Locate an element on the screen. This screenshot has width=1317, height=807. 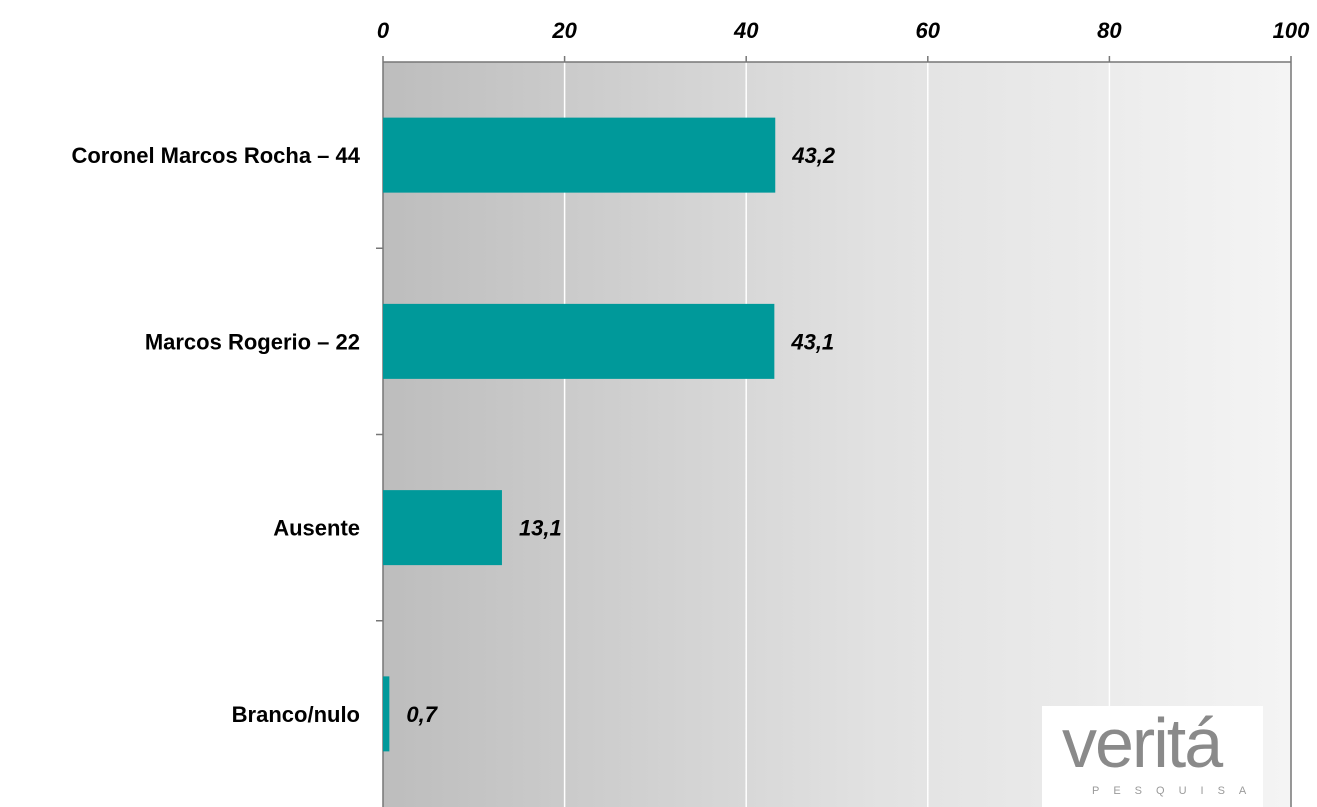
x-tick-label: 80 is located at coordinates (1109, 30).